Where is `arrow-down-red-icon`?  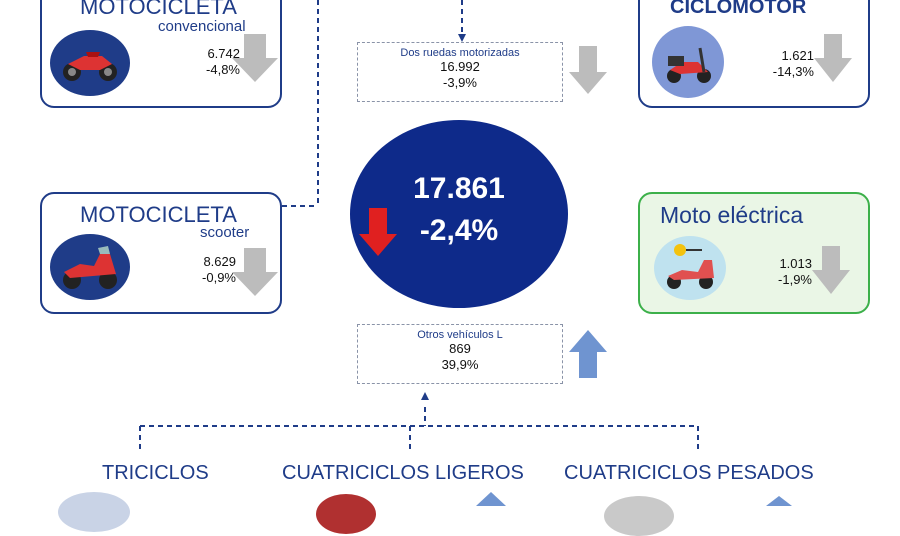
arrow-down-red-icon is located at coordinates (378, 232).